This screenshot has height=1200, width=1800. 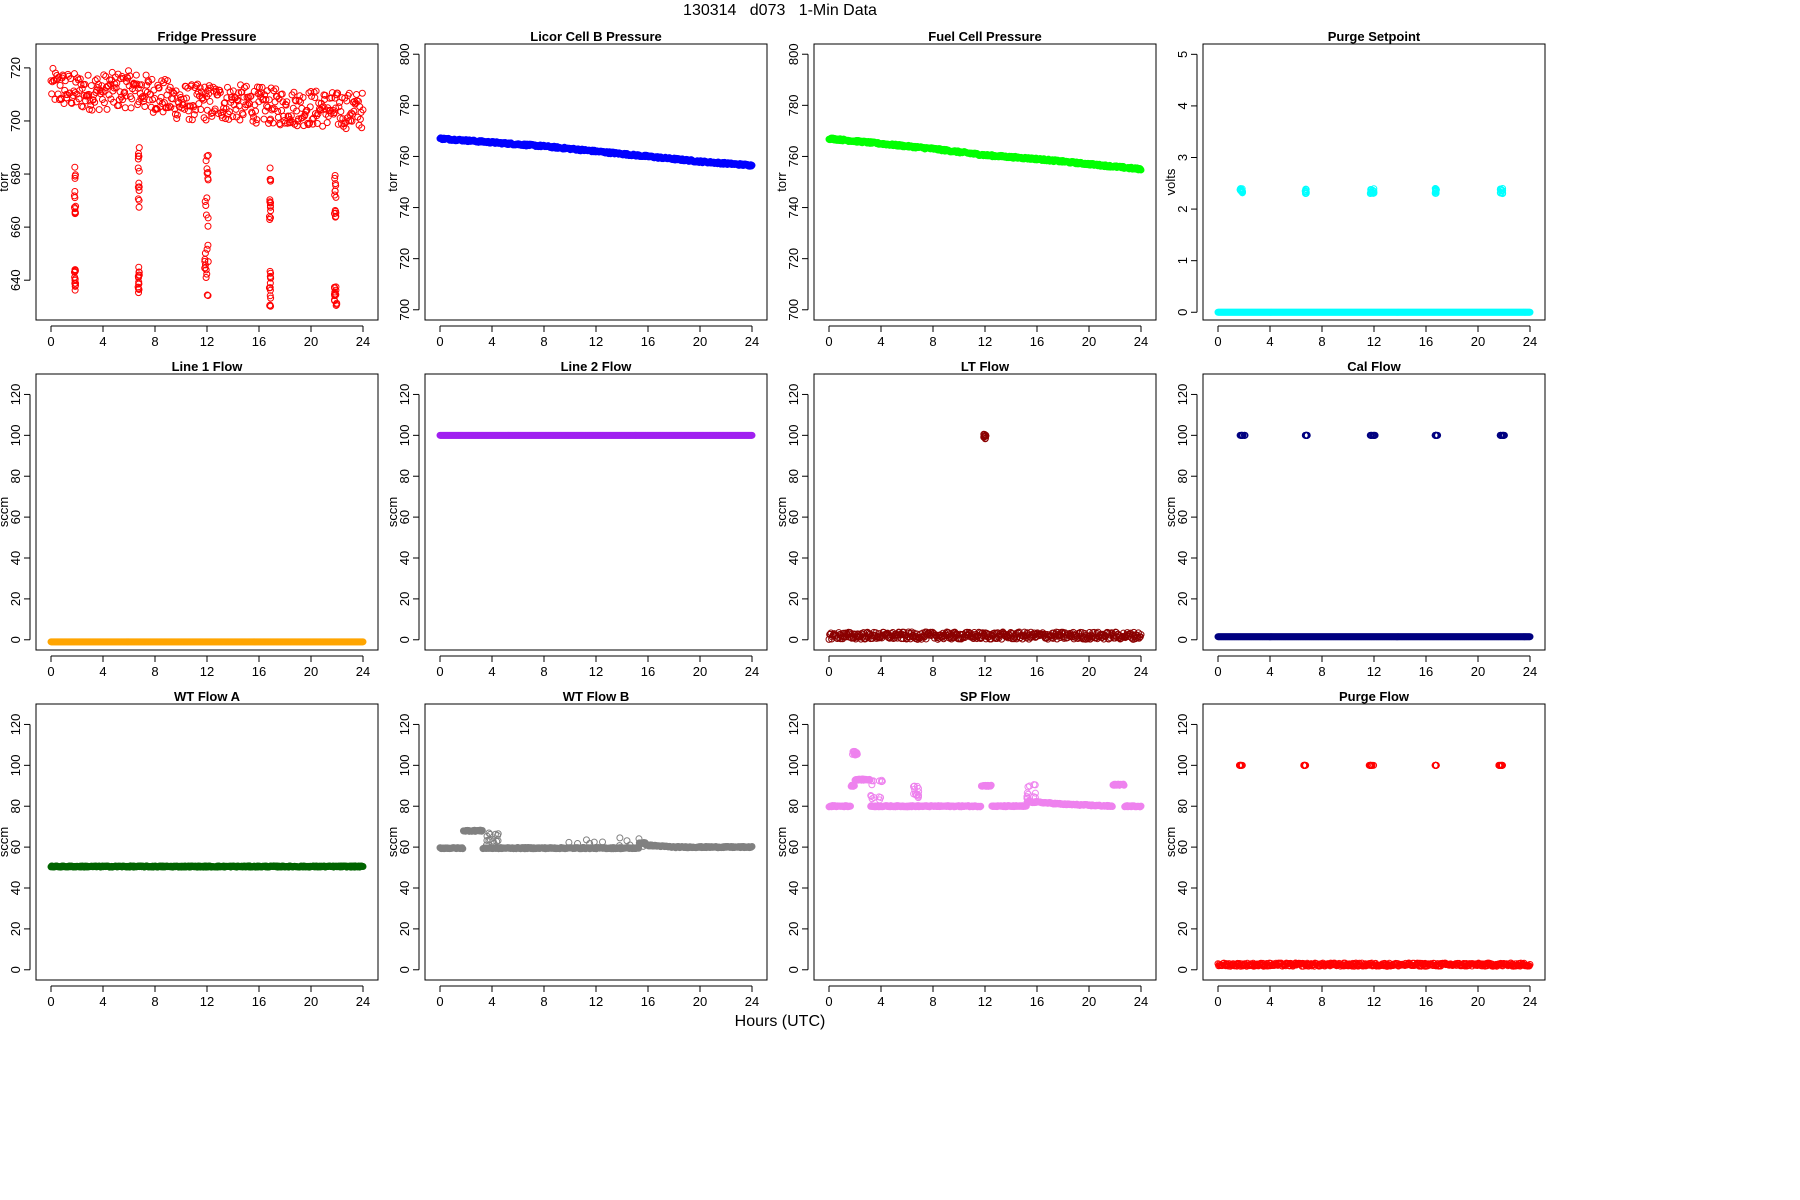 I want to click on panel-title-line-1-flow: Line 1 Flow, so click(x=208, y=366).